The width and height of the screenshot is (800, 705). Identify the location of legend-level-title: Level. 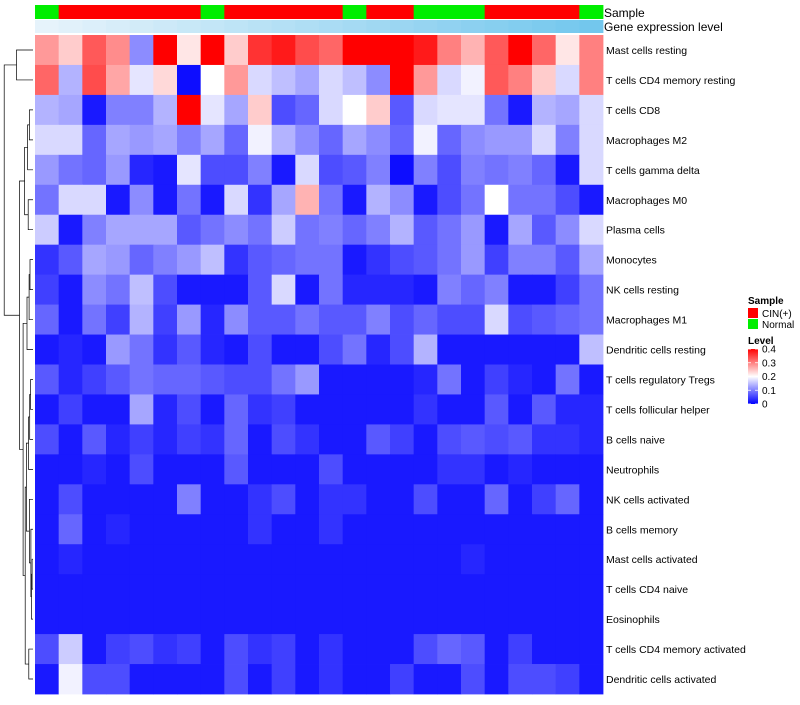
(761, 341).